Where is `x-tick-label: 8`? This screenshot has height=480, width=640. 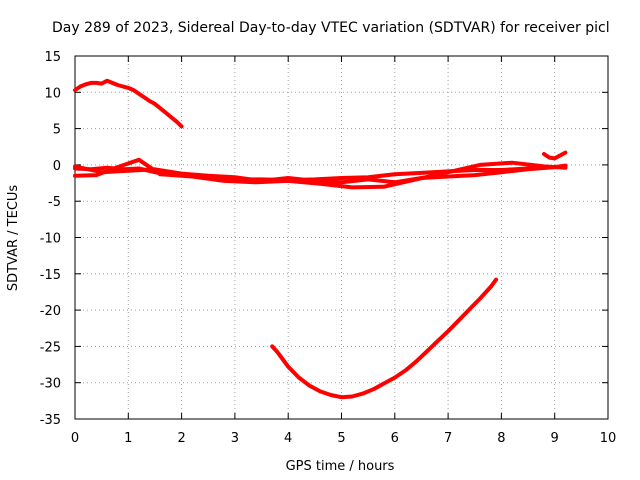
x-tick-label: 8 is located at coordinates (501, 438).